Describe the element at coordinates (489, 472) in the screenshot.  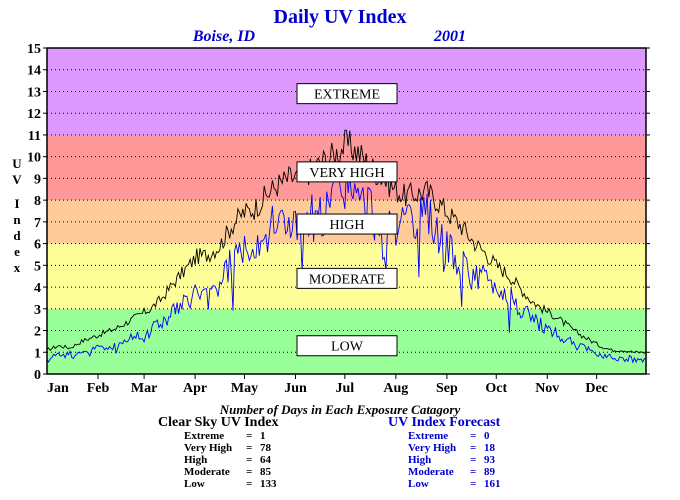
I see `forecast-row-value: 89` at that location.